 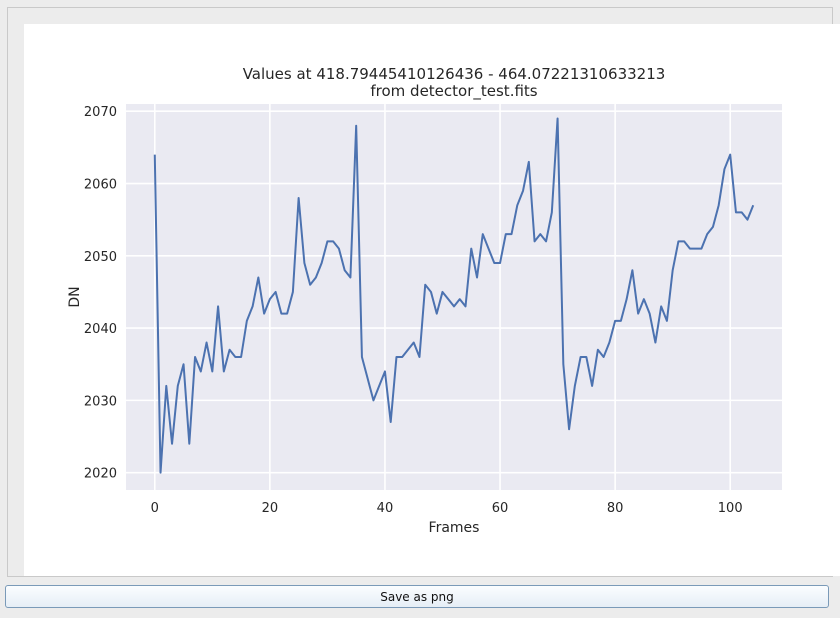 I want to click on x-axis-label: Frames, so click(x=454, y=528).